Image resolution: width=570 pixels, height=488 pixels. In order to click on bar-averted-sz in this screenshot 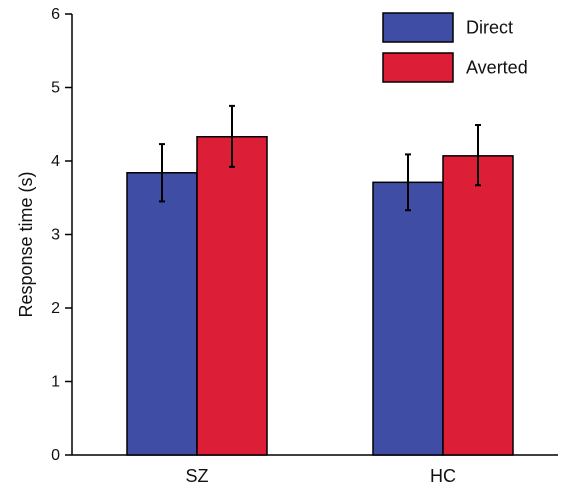, I will do `click(232, 295)`.